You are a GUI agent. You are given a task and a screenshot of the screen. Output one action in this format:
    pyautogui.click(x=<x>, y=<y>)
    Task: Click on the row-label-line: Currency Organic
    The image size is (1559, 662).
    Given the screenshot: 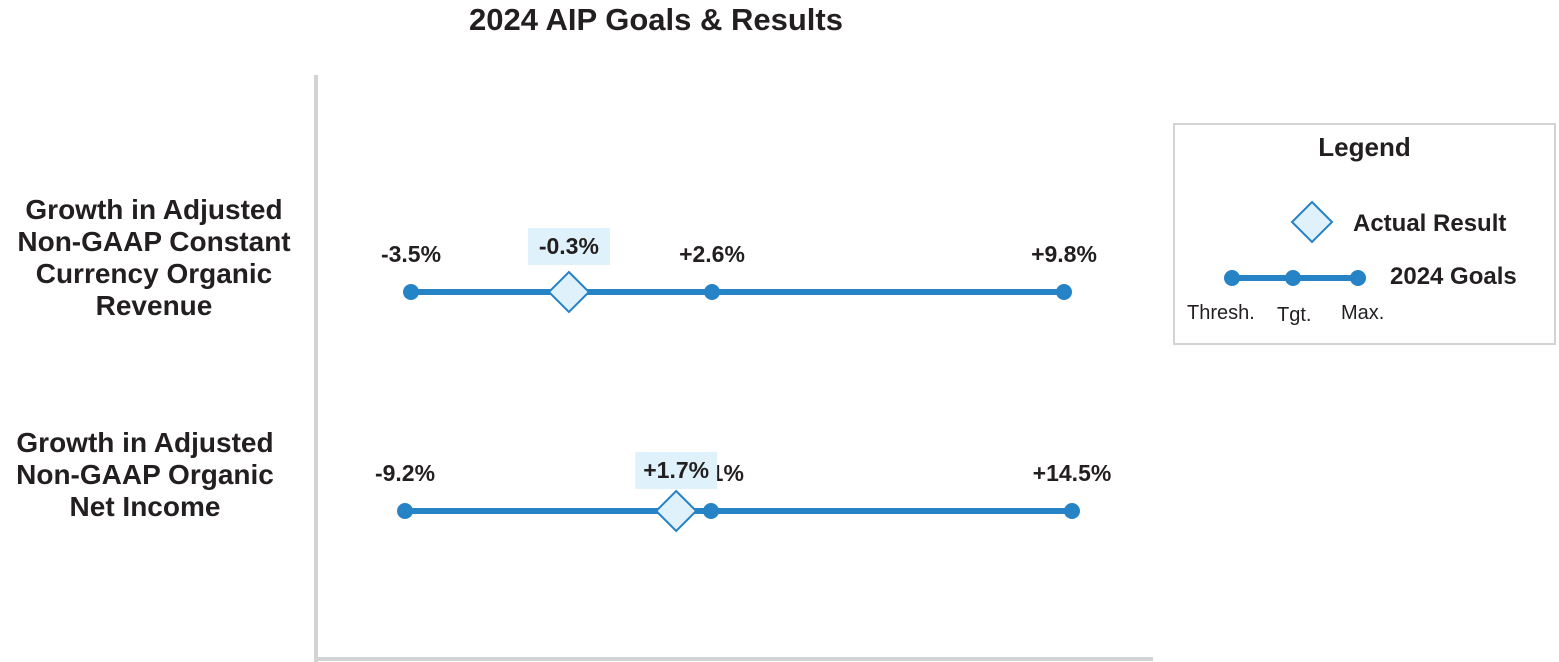 What is the action you would take?
    pyautogui.click(x=154, y=273)
    